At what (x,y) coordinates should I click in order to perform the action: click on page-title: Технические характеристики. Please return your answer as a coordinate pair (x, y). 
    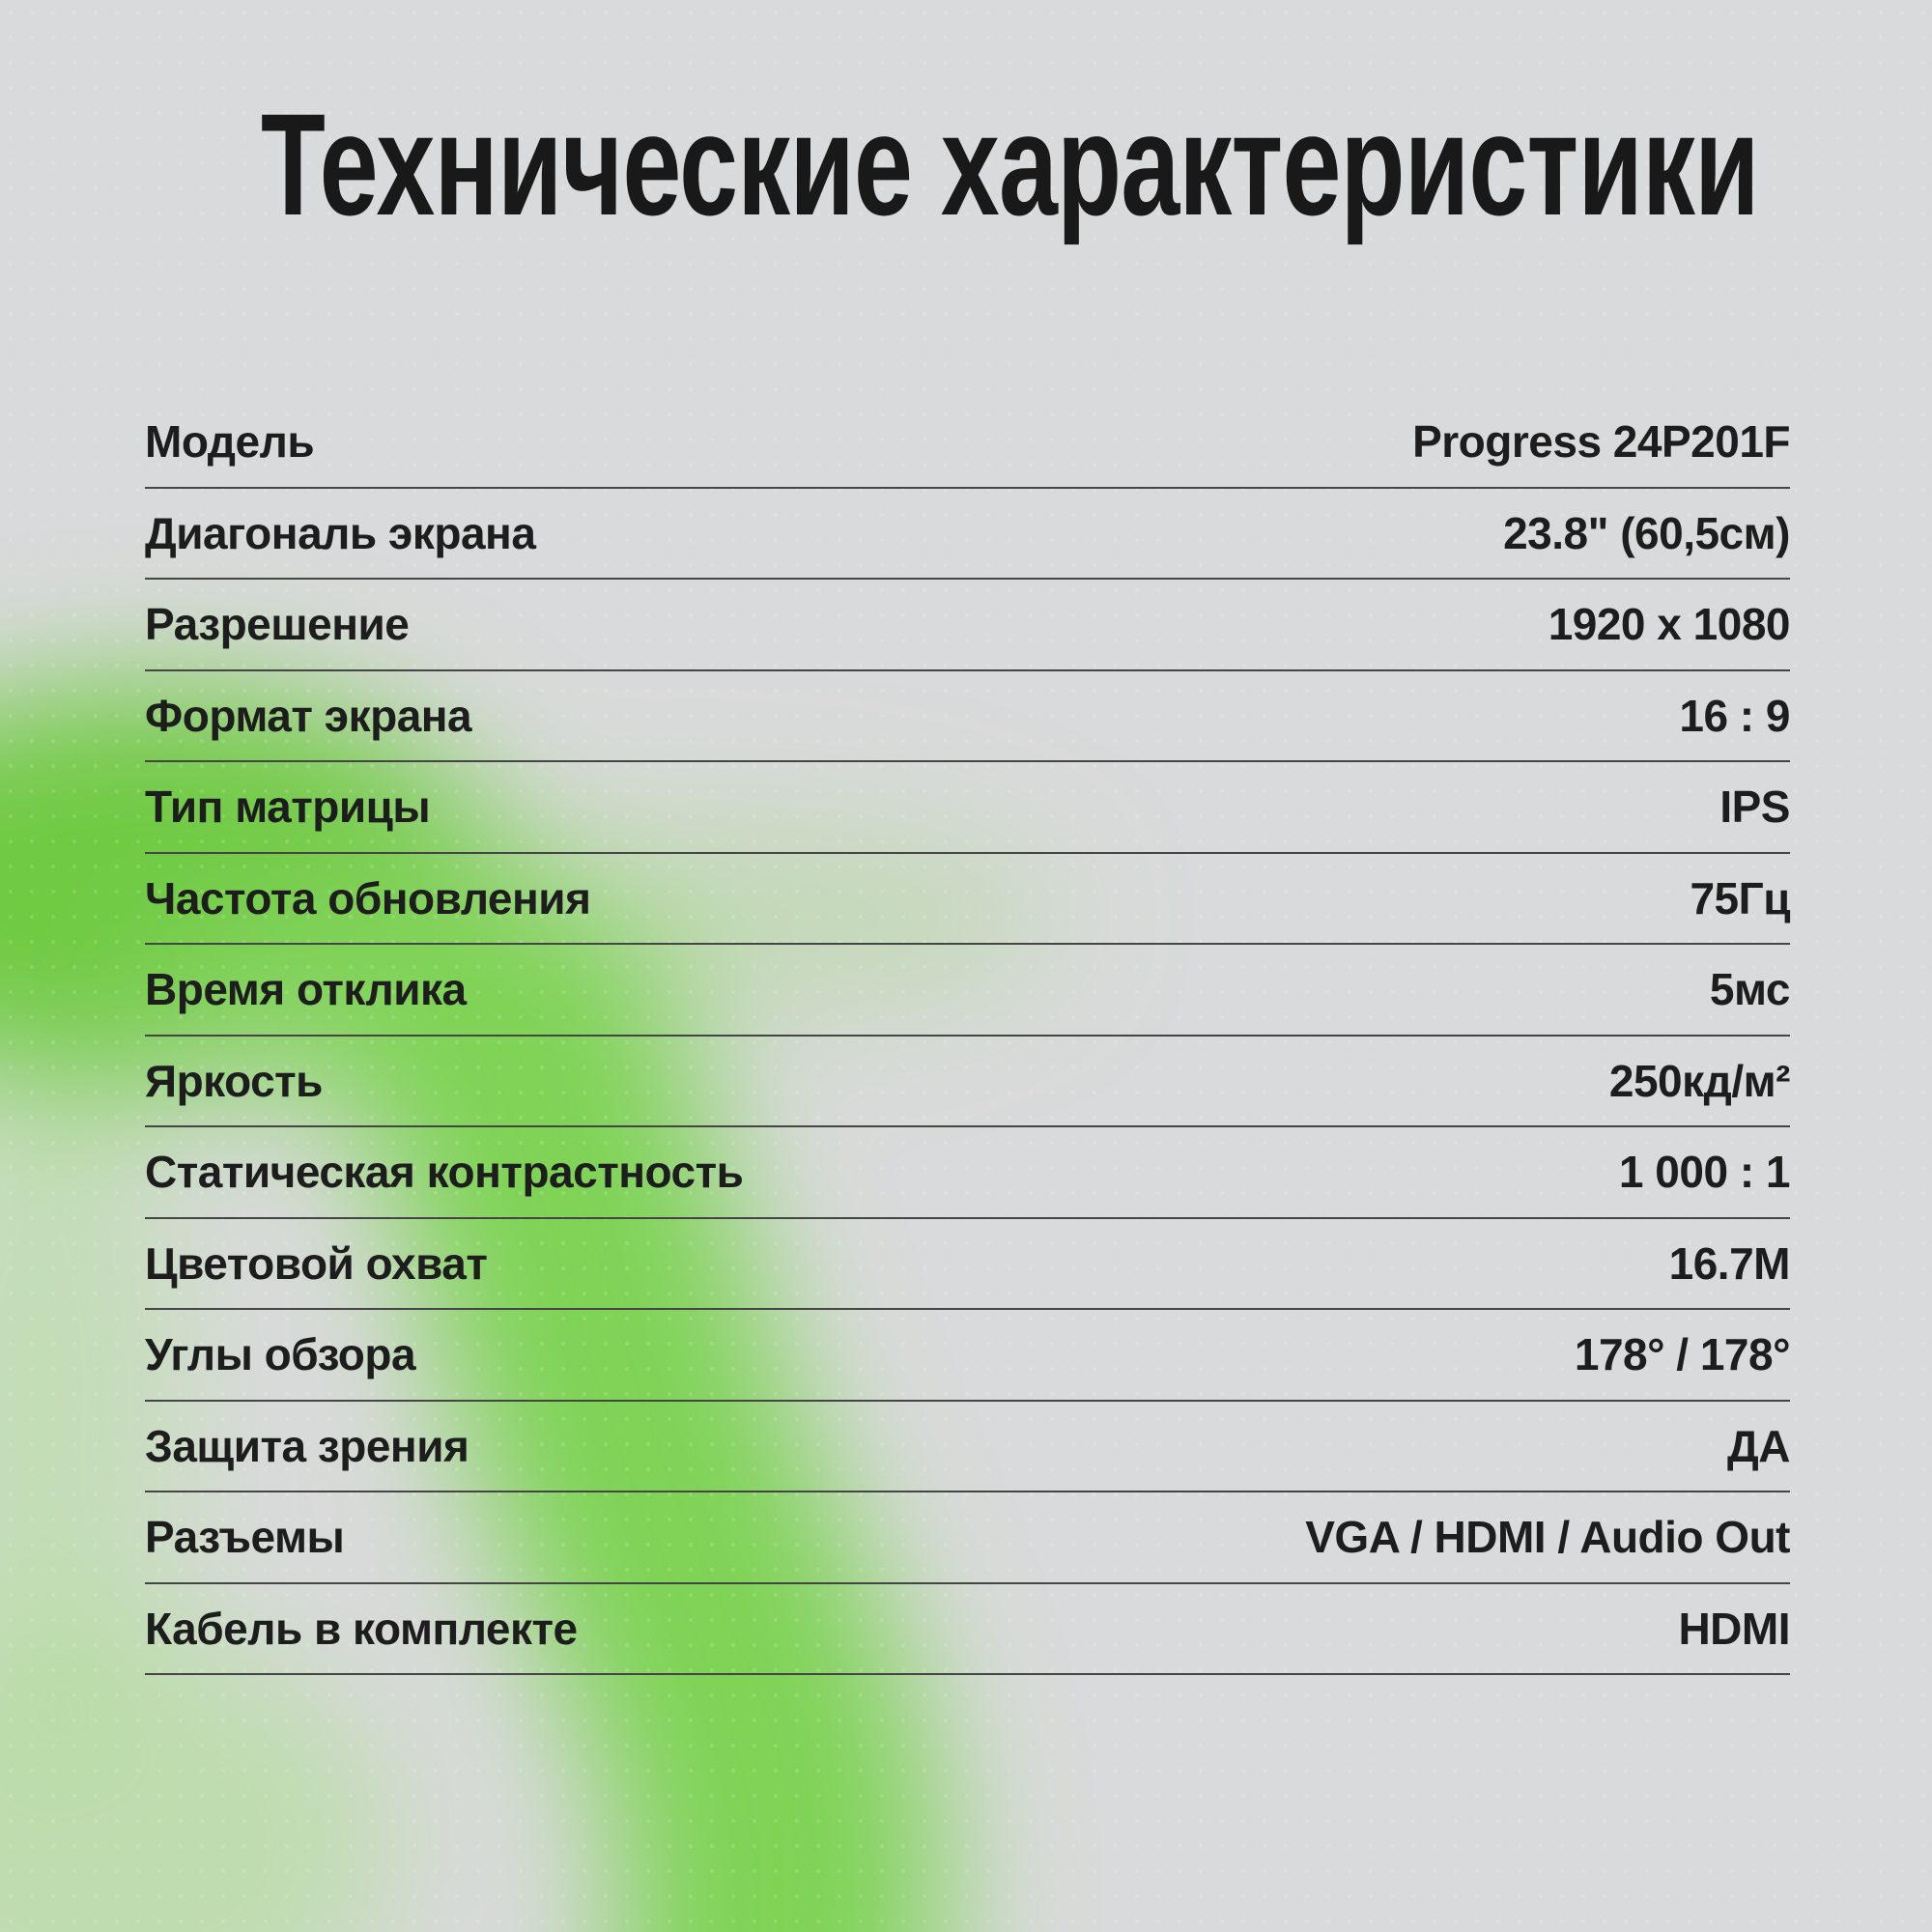
    Looking at the image, I should click on (1010, 164).